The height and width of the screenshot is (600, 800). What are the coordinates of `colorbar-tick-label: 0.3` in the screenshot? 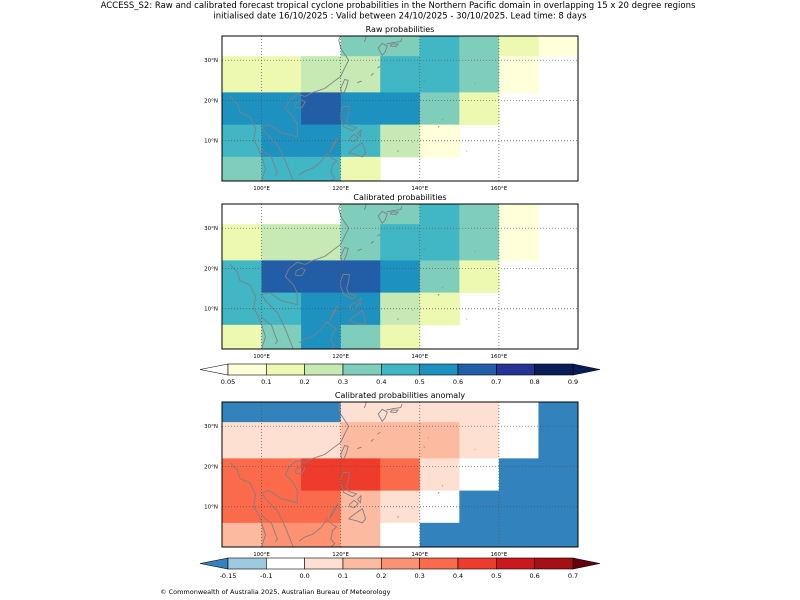 It's located at (419, 576).